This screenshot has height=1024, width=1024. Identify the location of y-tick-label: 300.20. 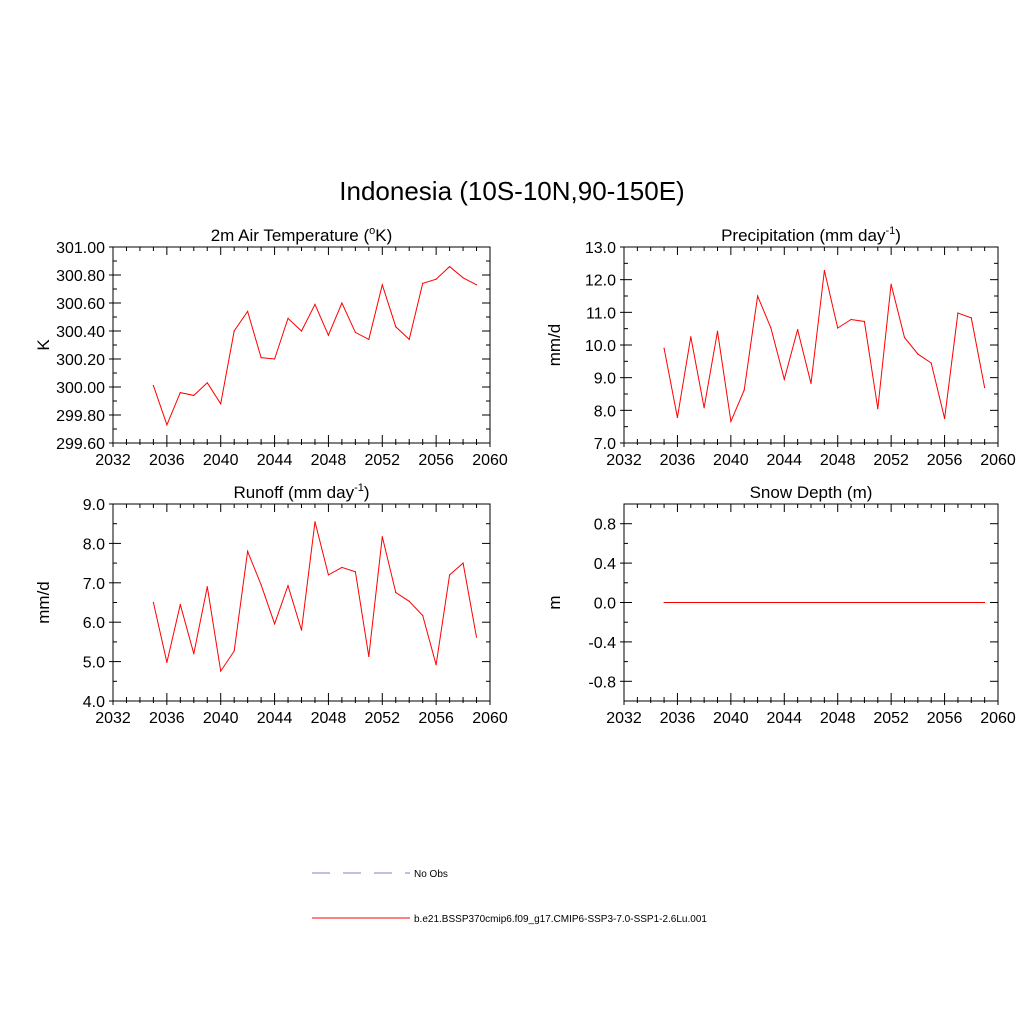
(80, 360).